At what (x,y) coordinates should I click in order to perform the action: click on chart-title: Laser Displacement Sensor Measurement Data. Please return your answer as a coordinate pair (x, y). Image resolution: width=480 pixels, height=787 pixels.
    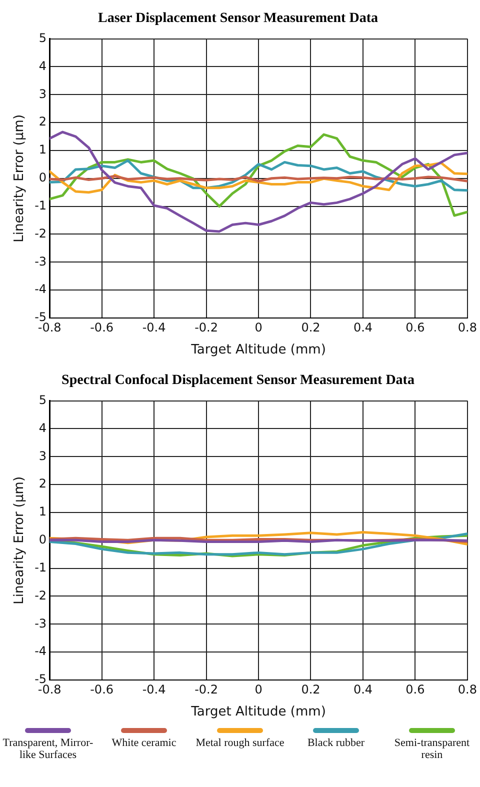
    Looking at the image, I should click on (238, 18).